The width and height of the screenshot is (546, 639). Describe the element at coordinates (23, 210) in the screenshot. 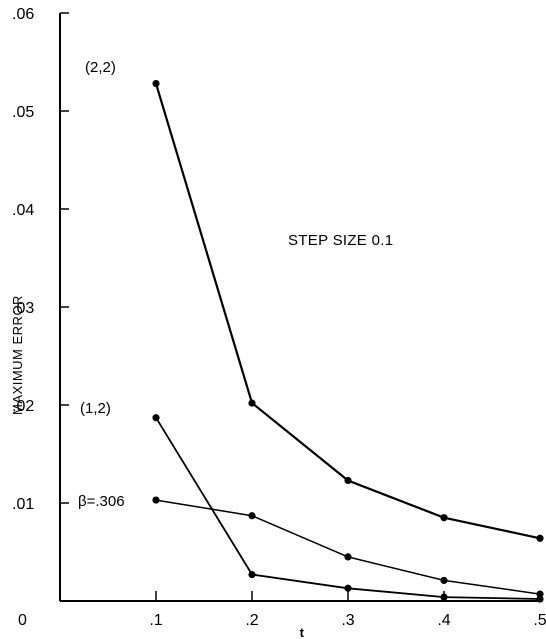

I see `y-tick-label: .04` at that location.